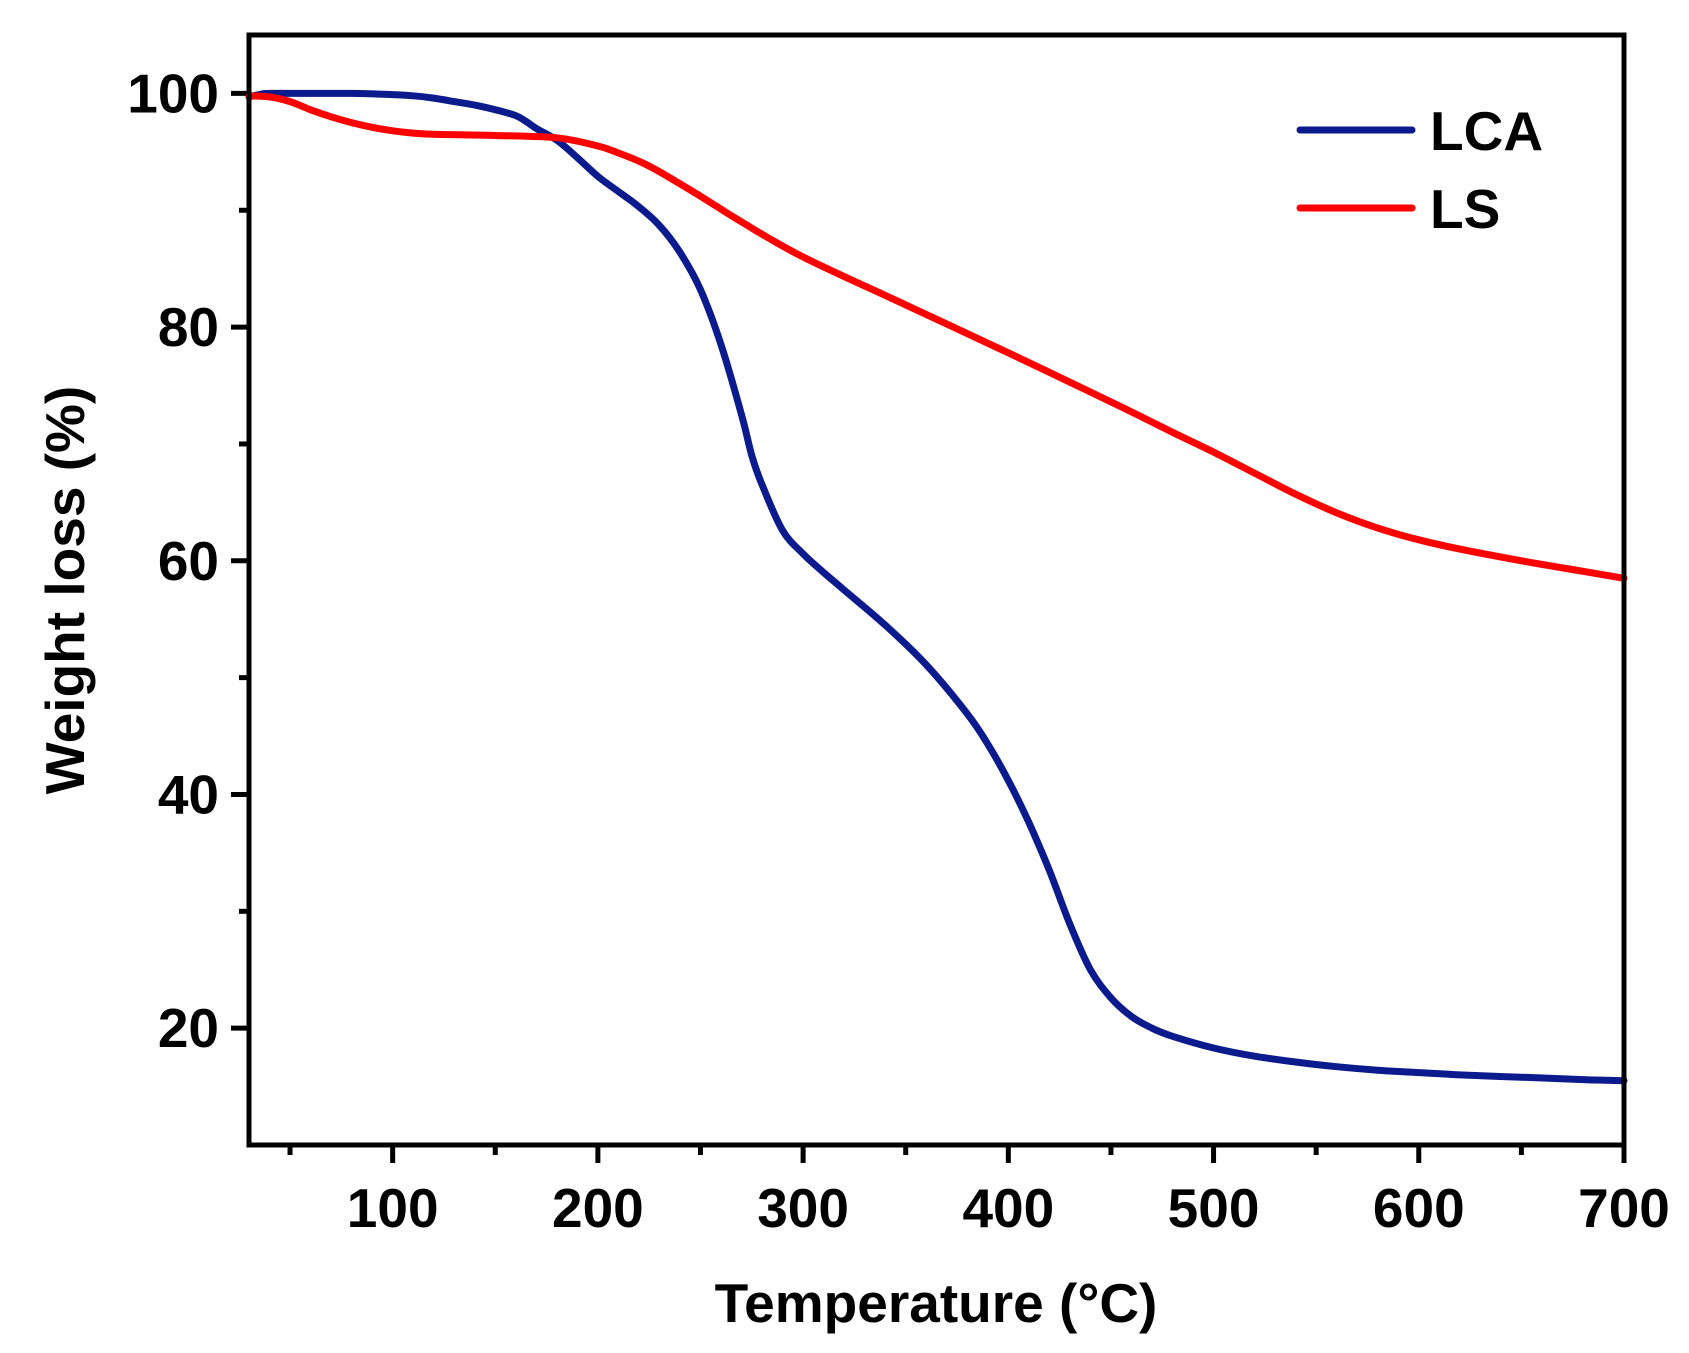 This screenshot has height=1353, width=1689. Describe the element at coordinates (1419, 170) in the screenshot. I see `legend: LCA LS` at that location.